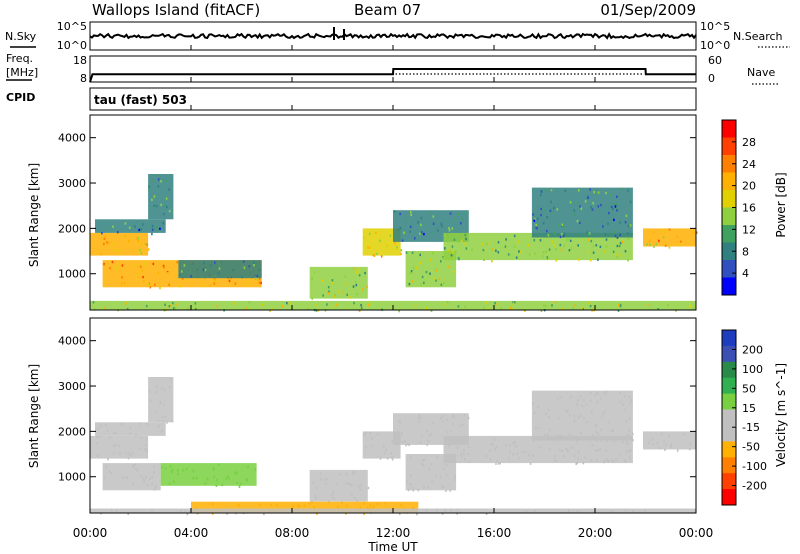 This screenshot has height=554, width=800. I want to click on x-tick-label: 00:00, so click(90, 533).